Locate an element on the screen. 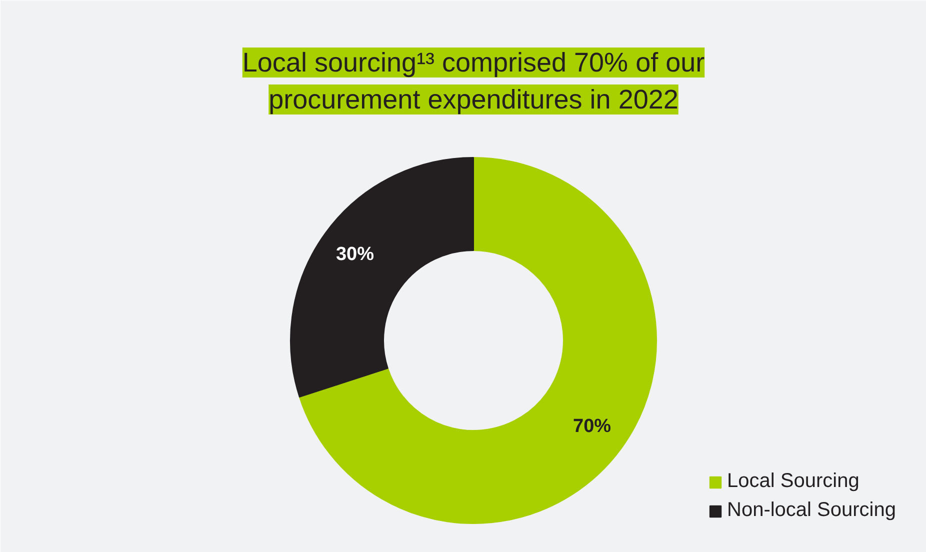 The width and height of the screenshot is (926, 552). data-label: 30% is located at coordinates (355, 254).